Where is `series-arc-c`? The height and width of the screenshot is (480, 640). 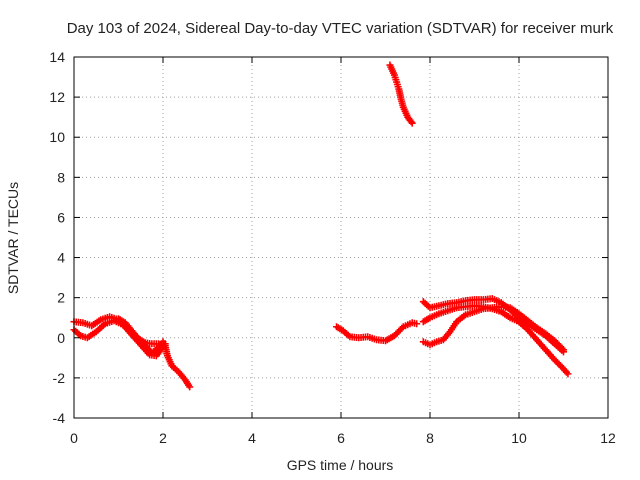 series-arc-c is located at coordinates (401, 94).